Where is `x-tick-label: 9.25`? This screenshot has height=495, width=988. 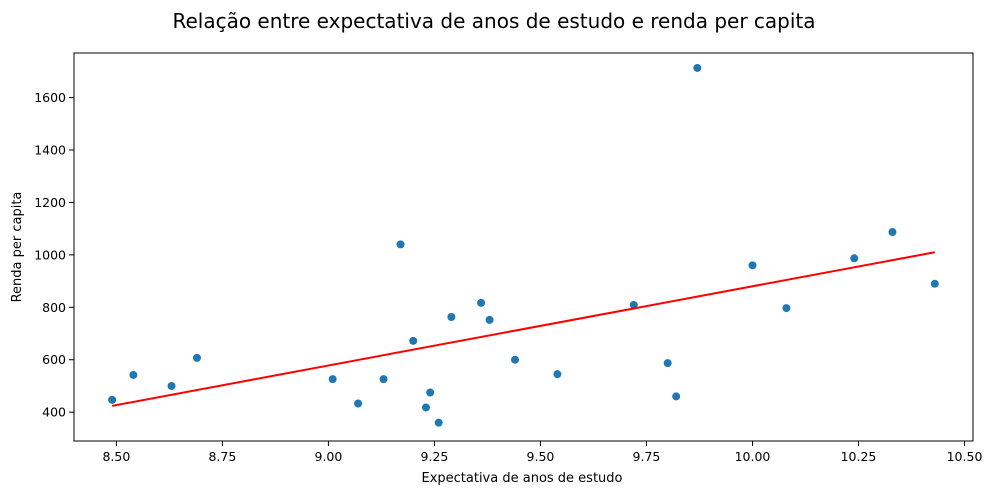
x-tick-label: 9.25 is located at coordinates (435, 456).